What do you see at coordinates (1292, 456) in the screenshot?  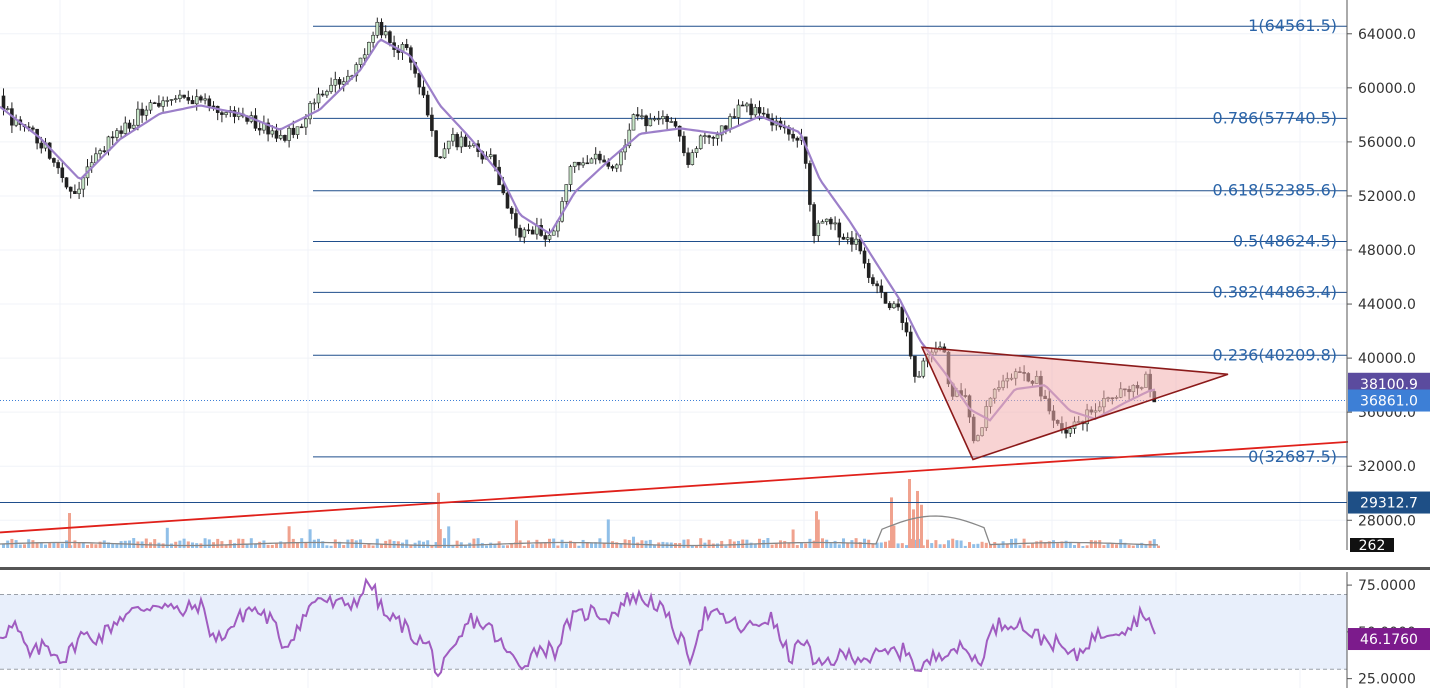 I see `fib-level-label: 0(32687.5)` at bounding box center [1292, 456].